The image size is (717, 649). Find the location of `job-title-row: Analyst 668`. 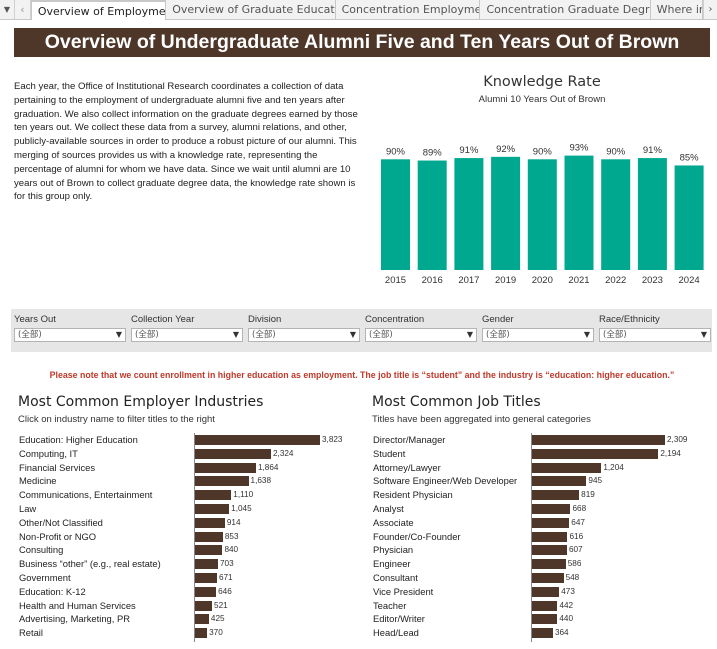

job-title-row: Analyst 668 is located at coordinates (543, 509).